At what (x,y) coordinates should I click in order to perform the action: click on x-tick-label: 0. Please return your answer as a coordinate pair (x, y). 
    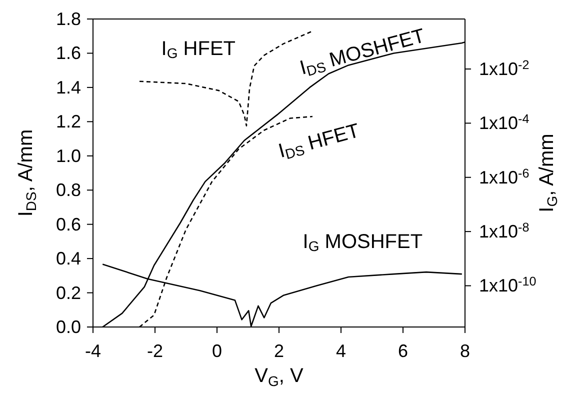
    Looking at the image, I should click on (217, 351).